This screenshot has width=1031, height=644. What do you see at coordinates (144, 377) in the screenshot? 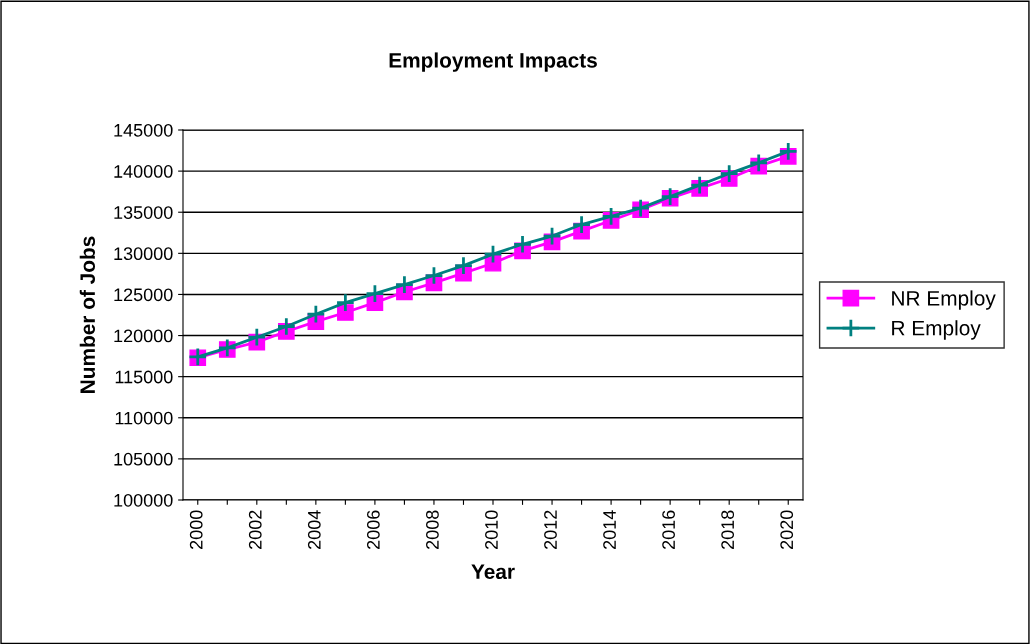
I see `y-tick-label: 115000` at bounding box center [144, 377].